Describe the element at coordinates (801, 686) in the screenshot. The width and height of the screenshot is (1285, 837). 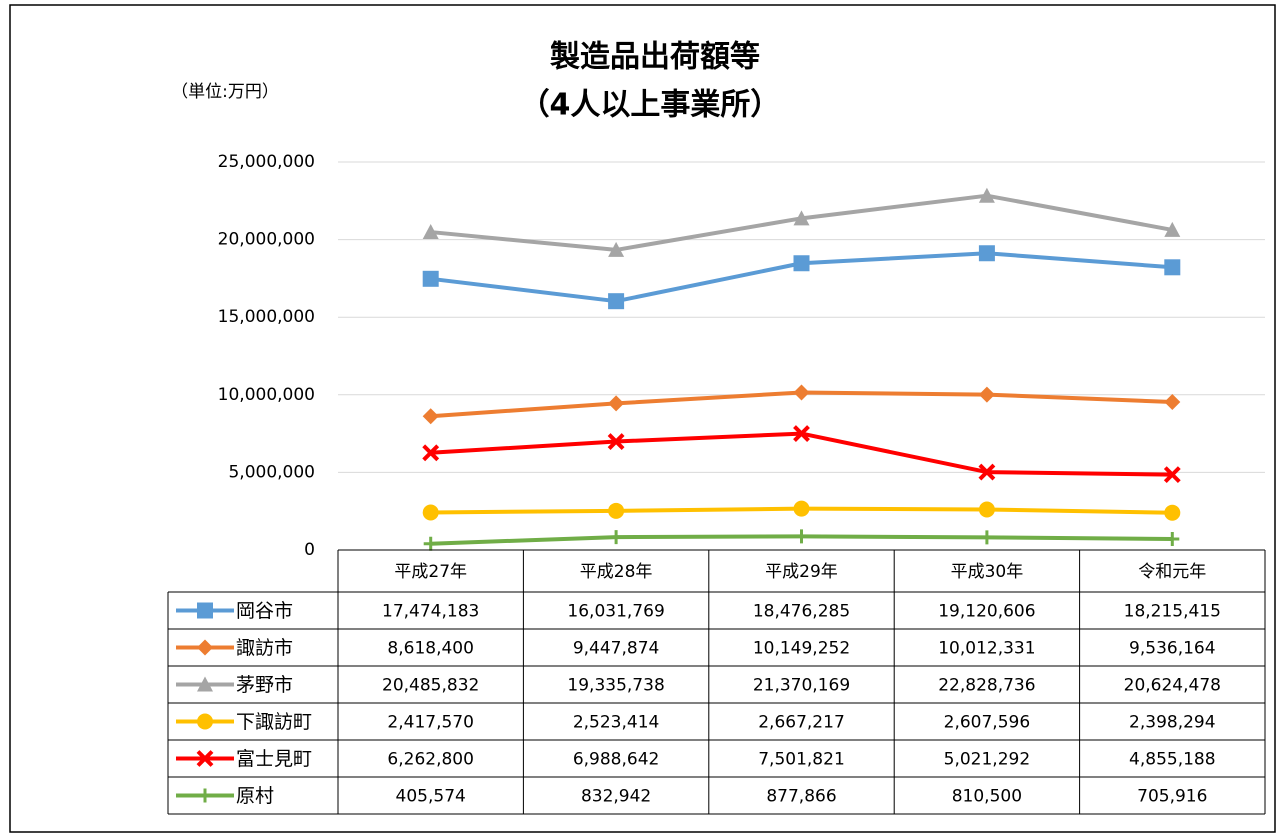
I see `table-value: 21,370,169` at that location.